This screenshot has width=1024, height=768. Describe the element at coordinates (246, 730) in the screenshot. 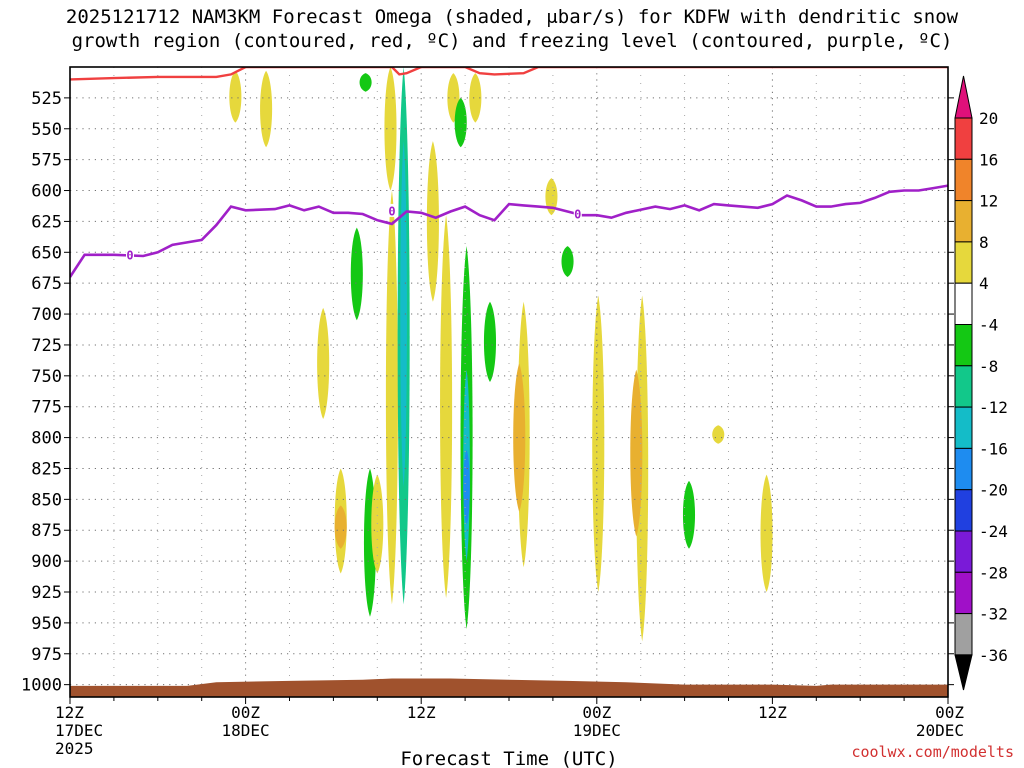

I see `x-tick-date: 18DEC` at that location.